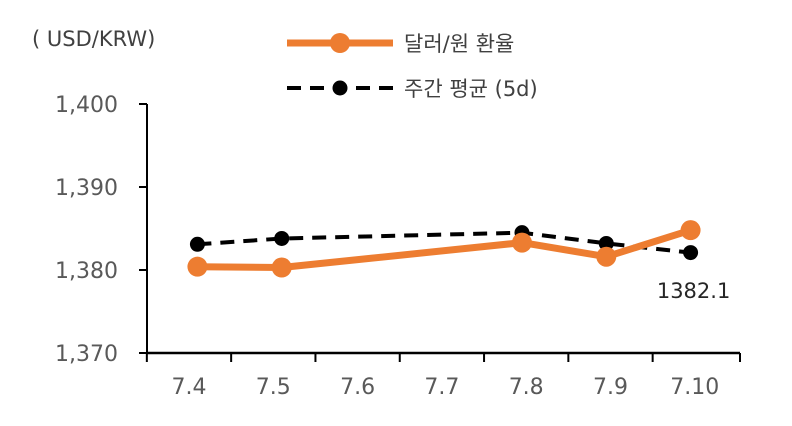 This screenshot has height=426, width=792. I want to click on x-tick-label: 7.8, so click(526, 387).